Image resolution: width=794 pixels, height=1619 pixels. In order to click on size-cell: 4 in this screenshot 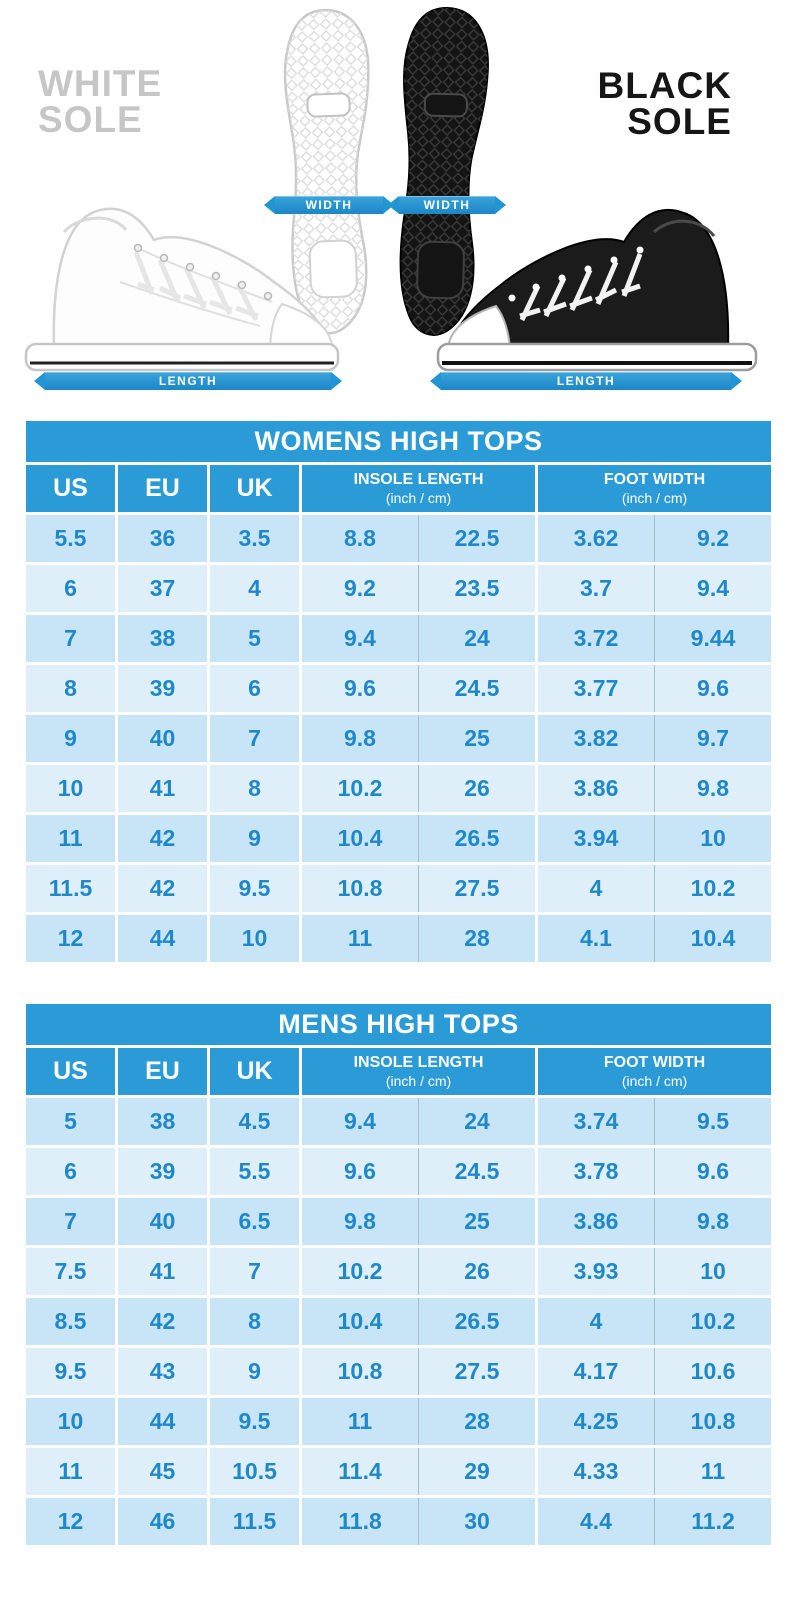, I will do `click(595, 1321)`.